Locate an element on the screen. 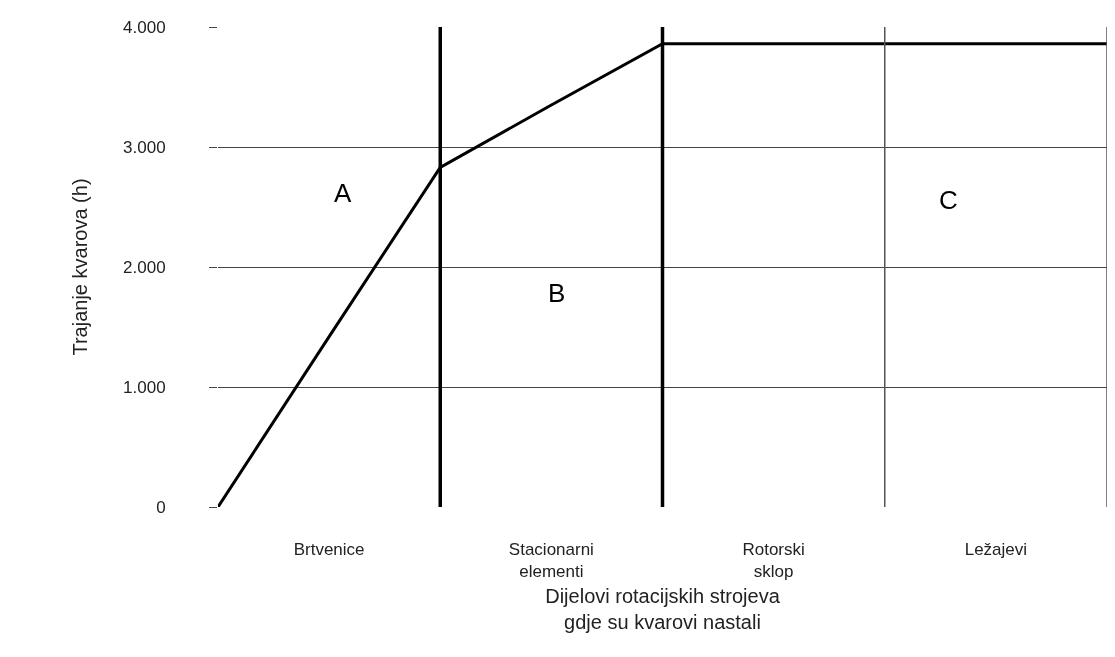 Image resolution: width=1115 pixels, height=657 pixels. x-axis-title: Dijelovi rotacijskih strojeva gdje su kvarovi nastali is located at coordinates (663, 608).